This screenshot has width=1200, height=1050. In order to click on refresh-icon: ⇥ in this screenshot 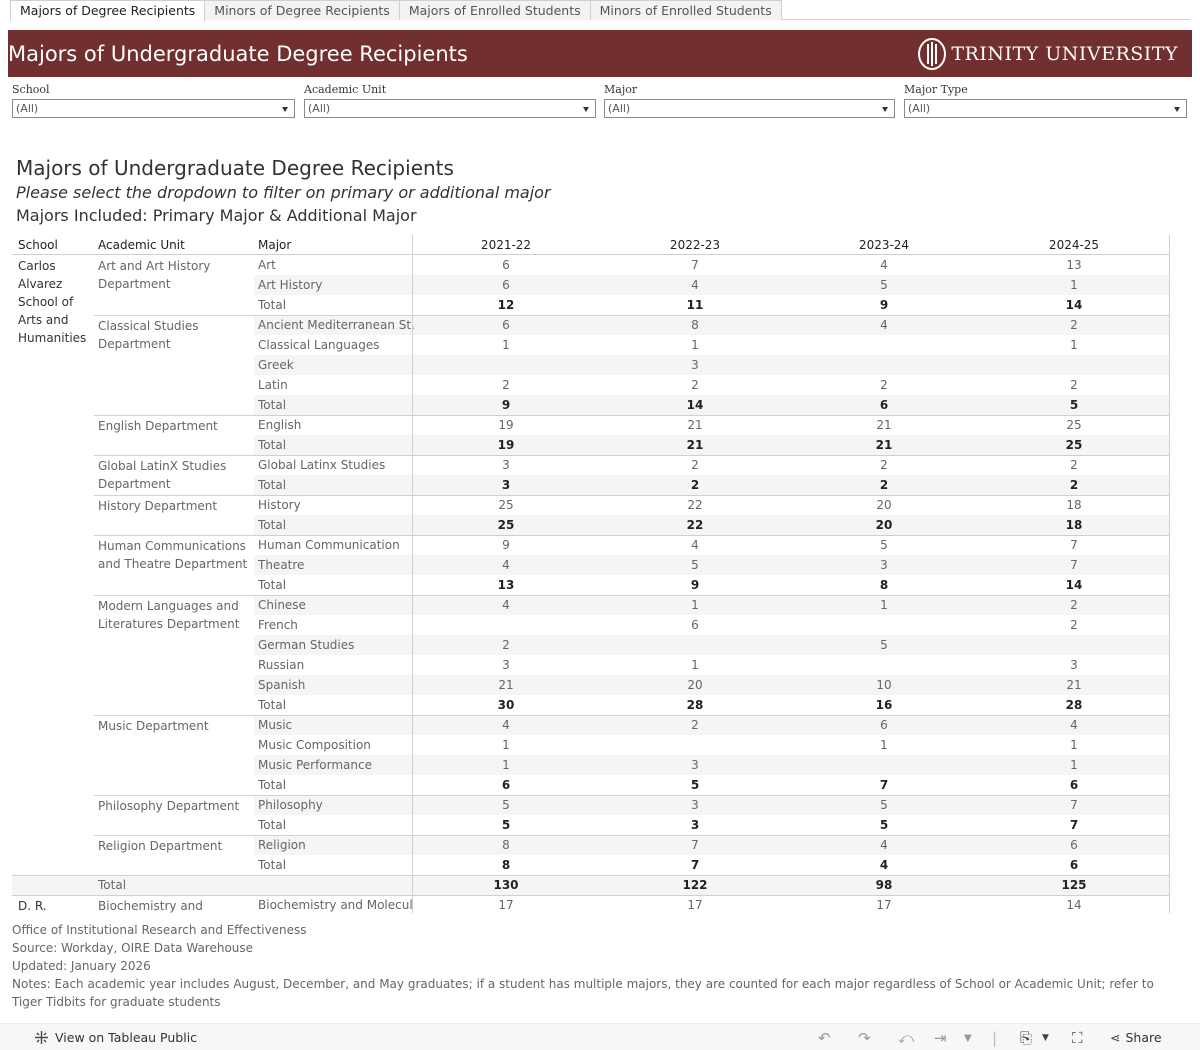, I will do `click(940, 1038)`.